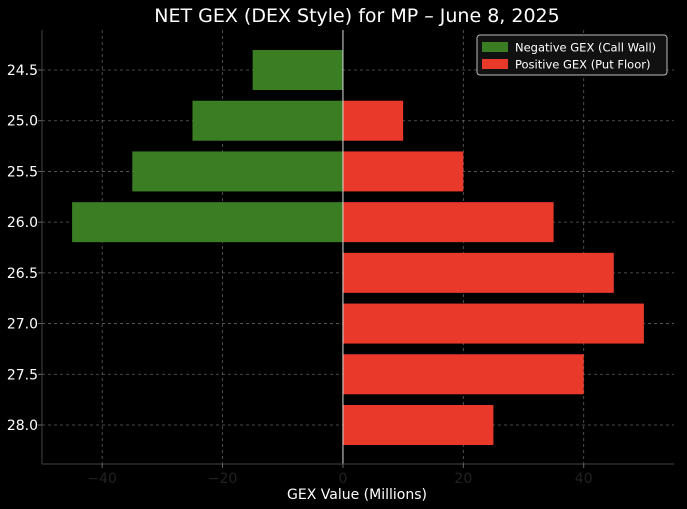 Image resolution: width=687 pixels, height=509 pixels. Describe the element at coordinates (22, 223) in the screenshot. I see `y-tick-label: 26.0` at that location.